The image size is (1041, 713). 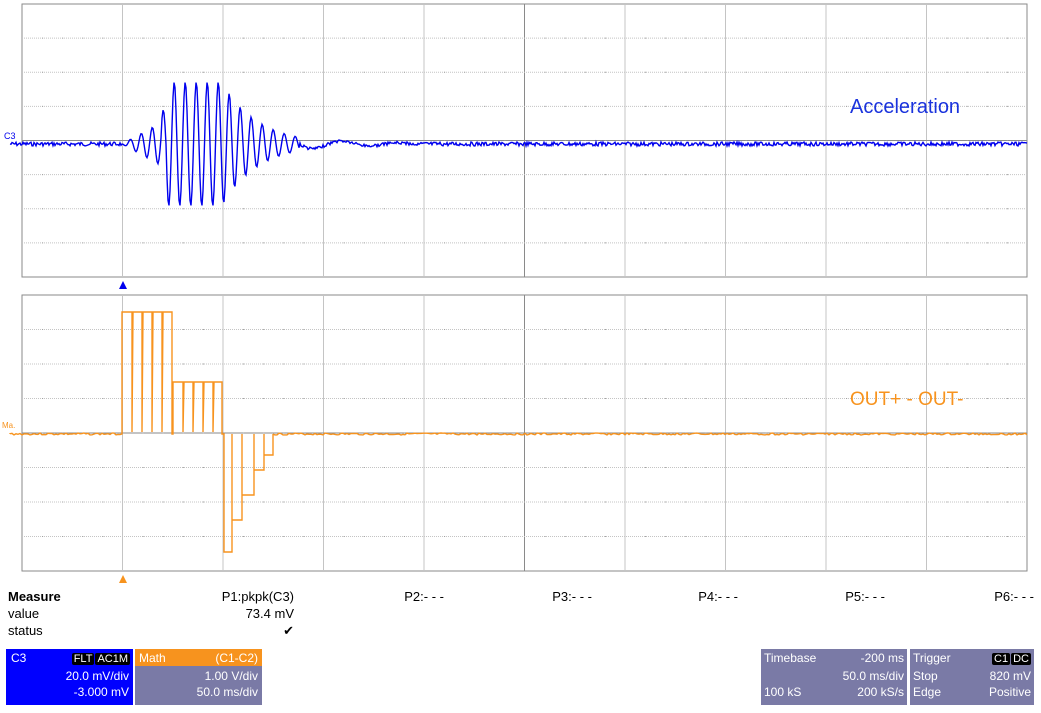 What do you see at coordinates (718, 596) in the screenshot?
I see `measure-p4-name: P4:- - -` at bounding box center [718, 596].